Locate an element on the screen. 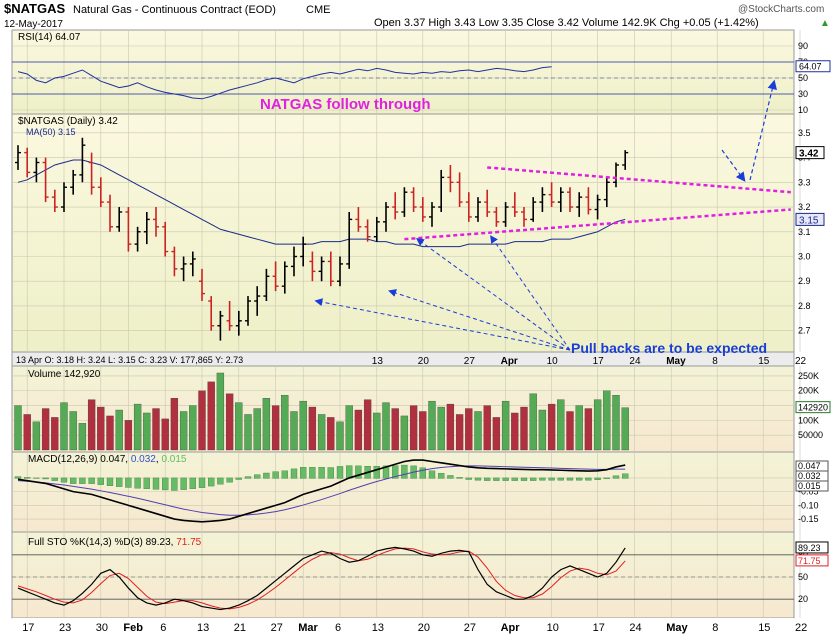  macd-value-tag-text: 0.047 is located at coordinates (809, 466).